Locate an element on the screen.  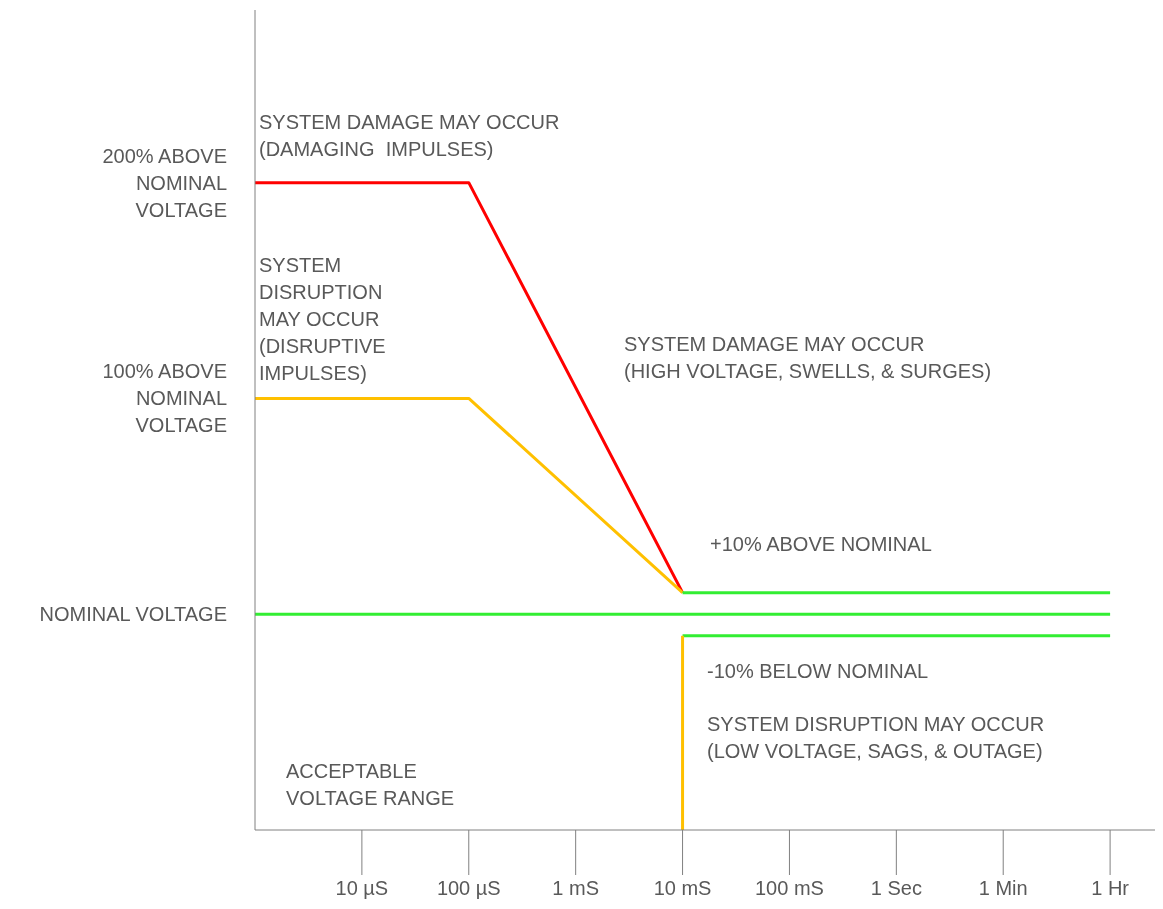
y-tick-label: 200% ABOVE NOMINAL VOLTAGE is located at coordinates (164, 182).